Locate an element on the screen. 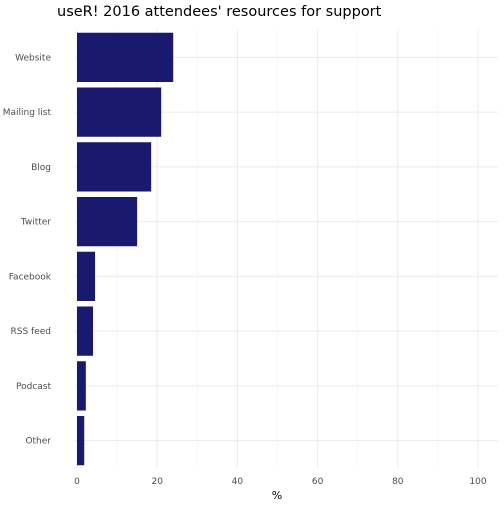  category-label: Mailing list is located at coordinates (27, 113).